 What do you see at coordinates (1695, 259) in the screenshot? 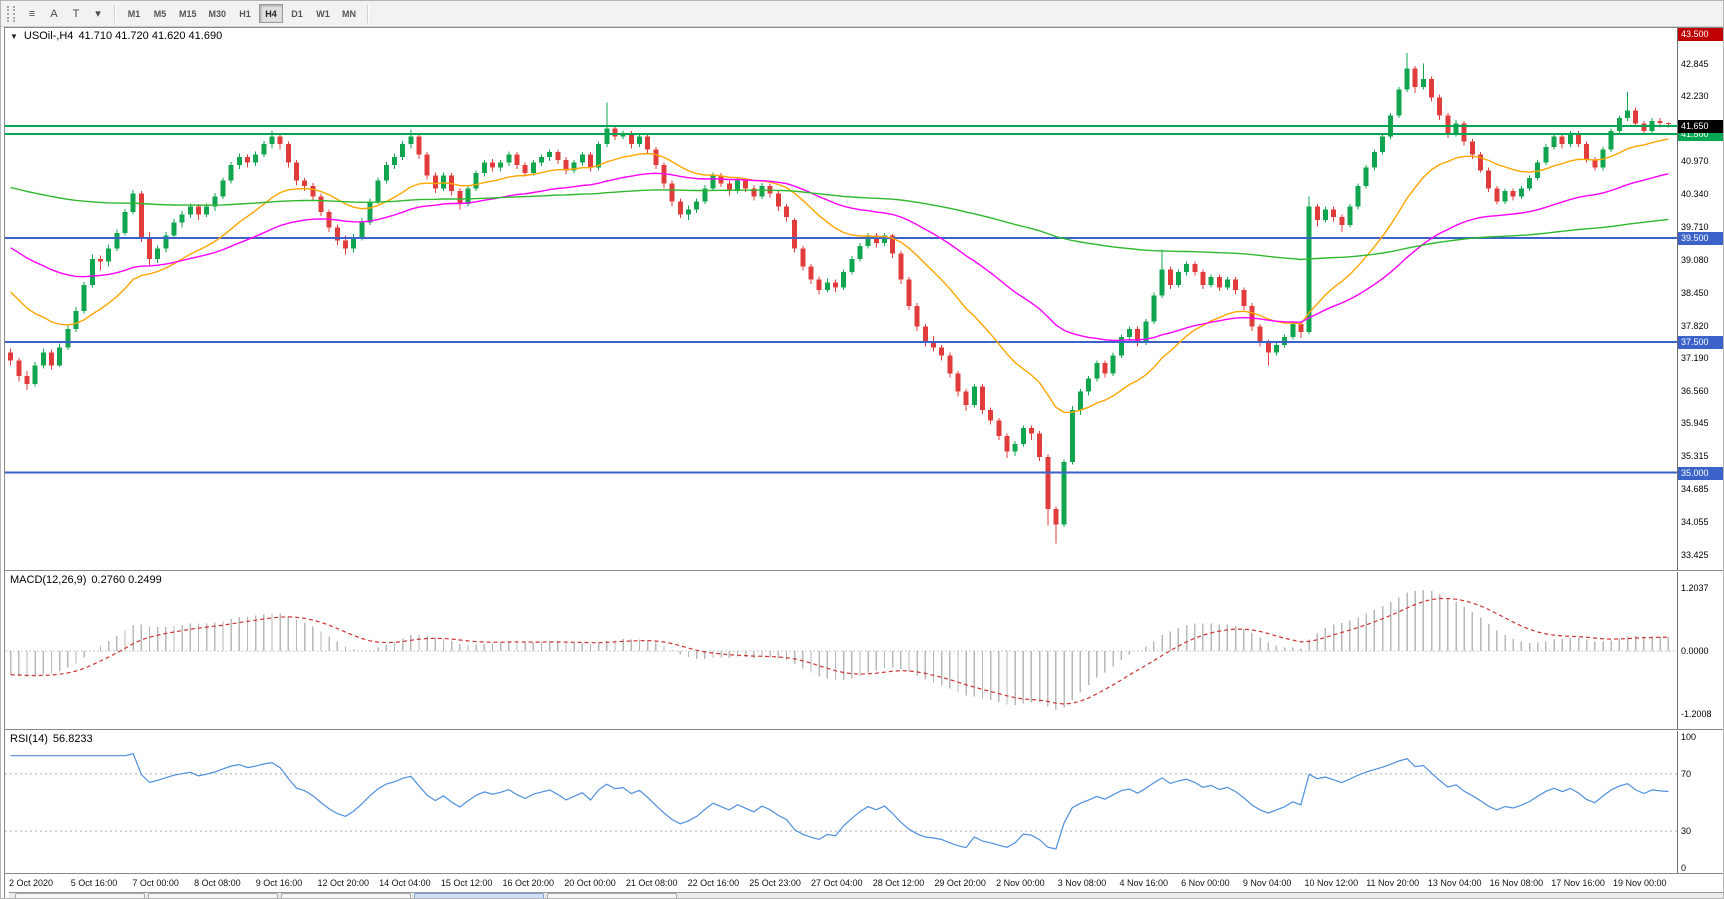
I see `price-tick-label: 39.080` at bounding box center [1695, 259].